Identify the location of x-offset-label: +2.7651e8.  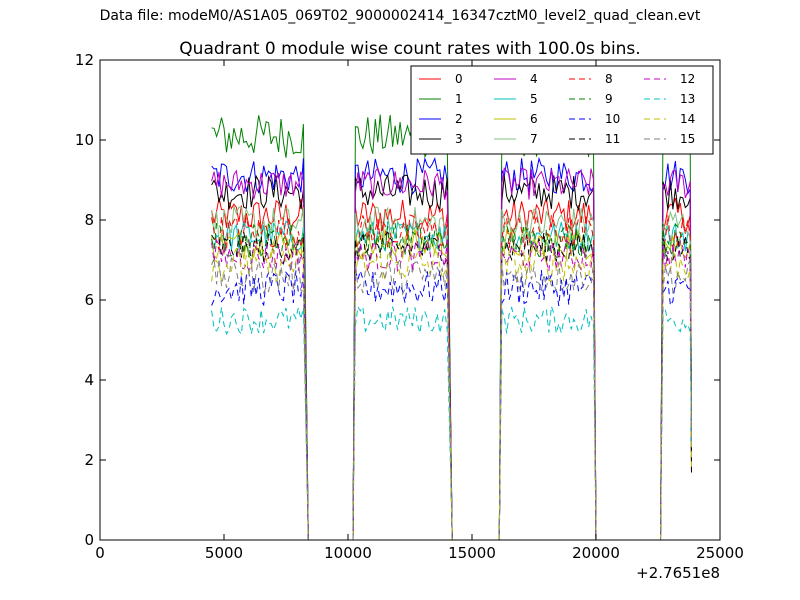
(678, 573).